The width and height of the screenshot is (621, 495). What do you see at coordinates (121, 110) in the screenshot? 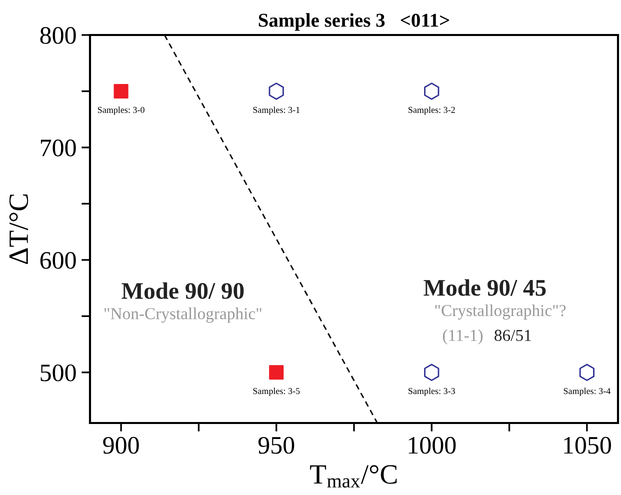
I see `annotation: Samples: 3-0` at bounding box center [121, 110].